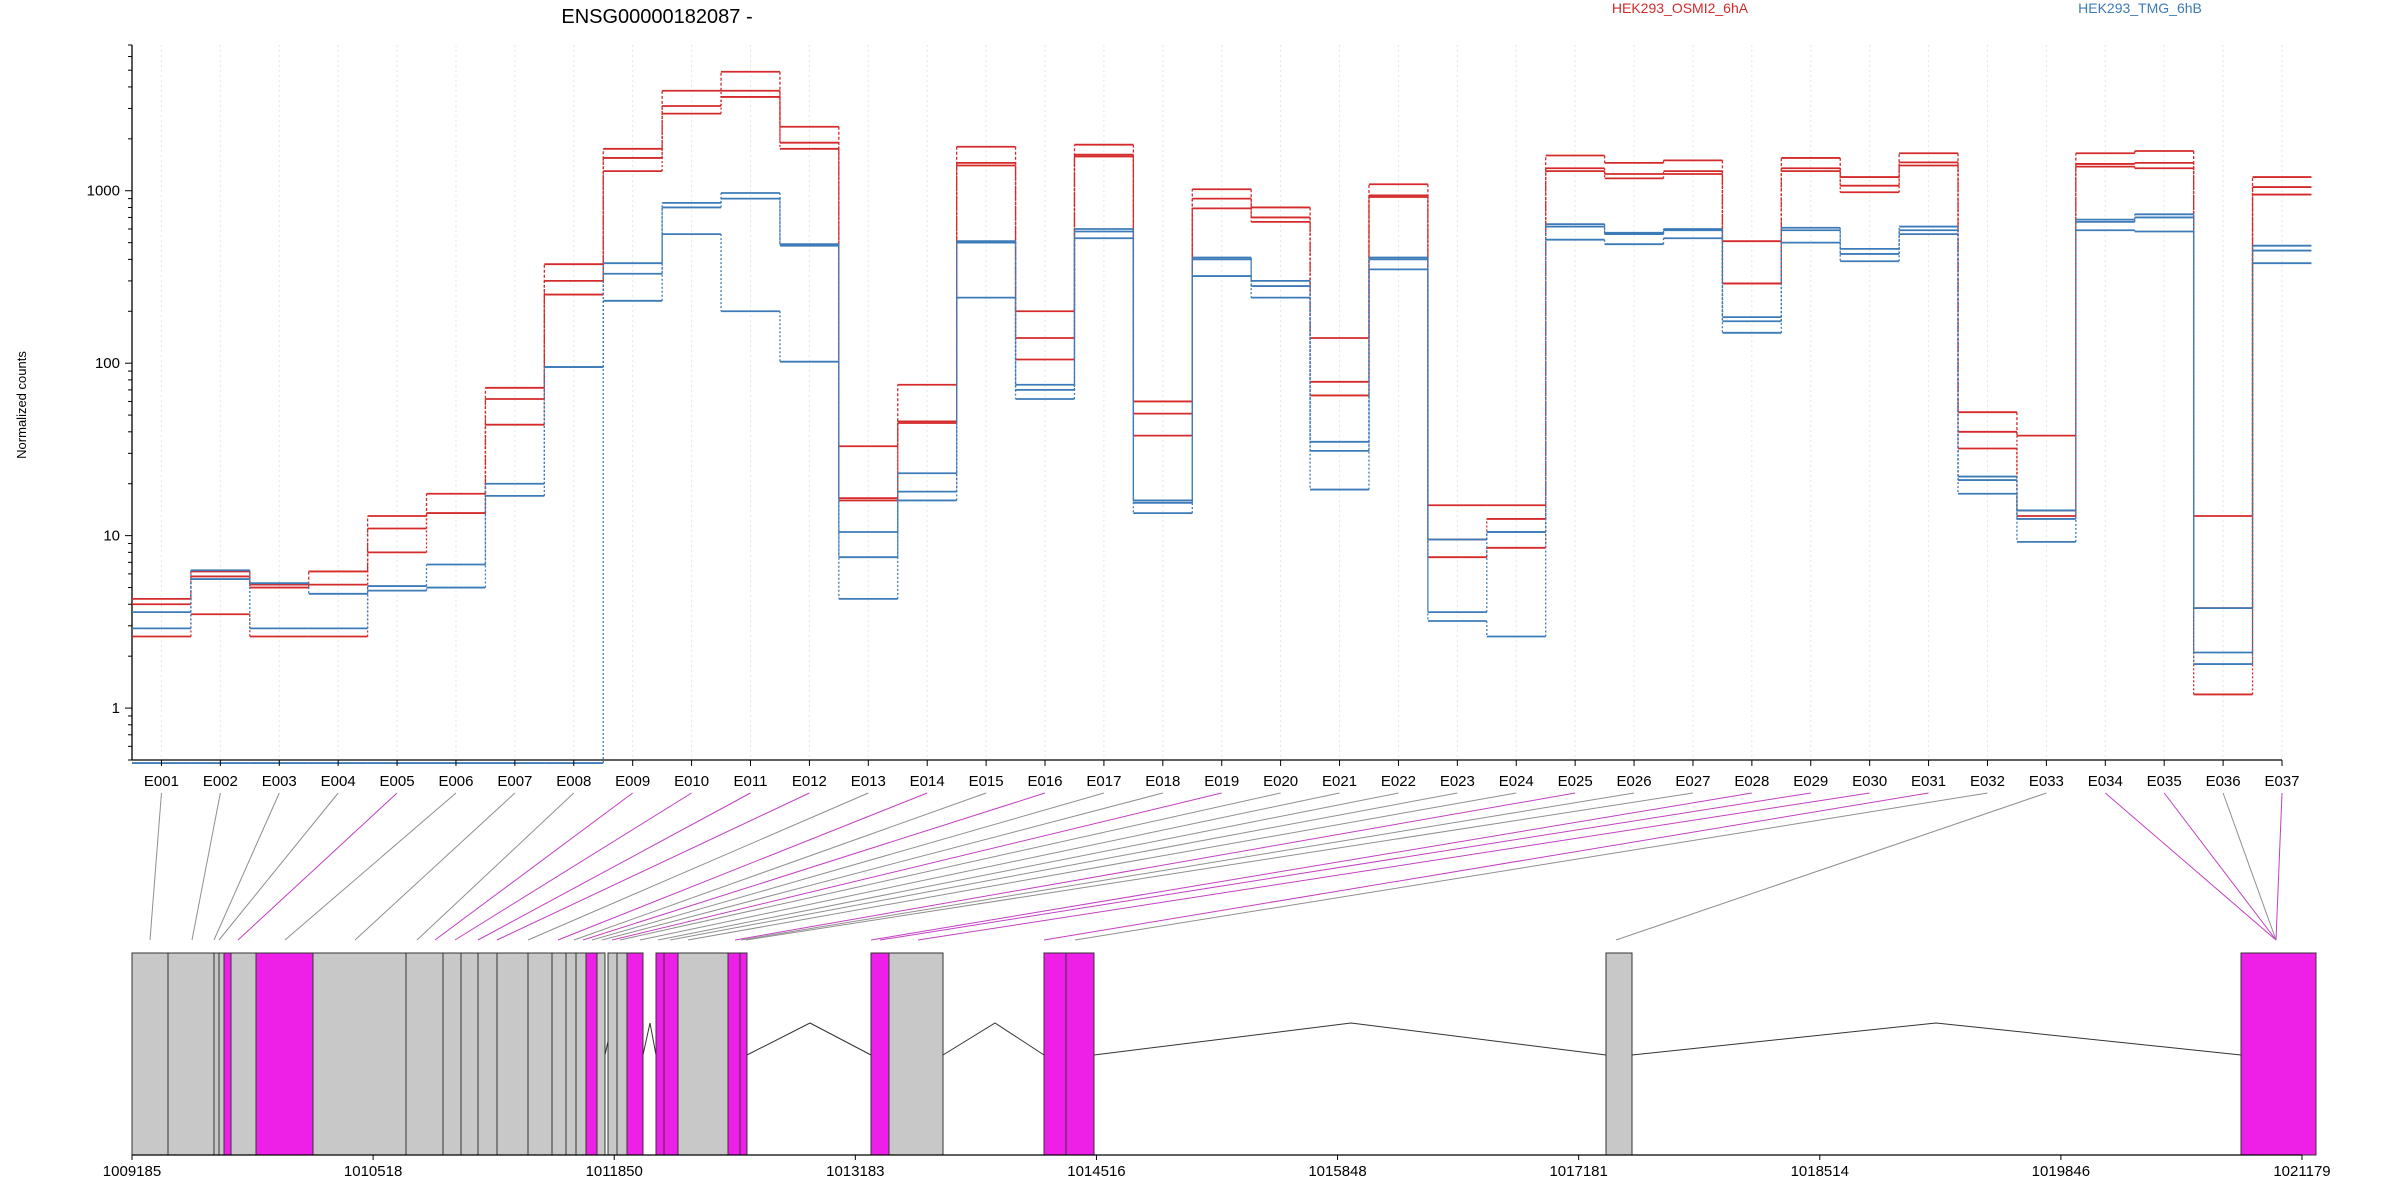  What do you see at coordinates (751, 781) in the screenshot?
I see `x-tick-label: E011` at bounding box center [751, 781].